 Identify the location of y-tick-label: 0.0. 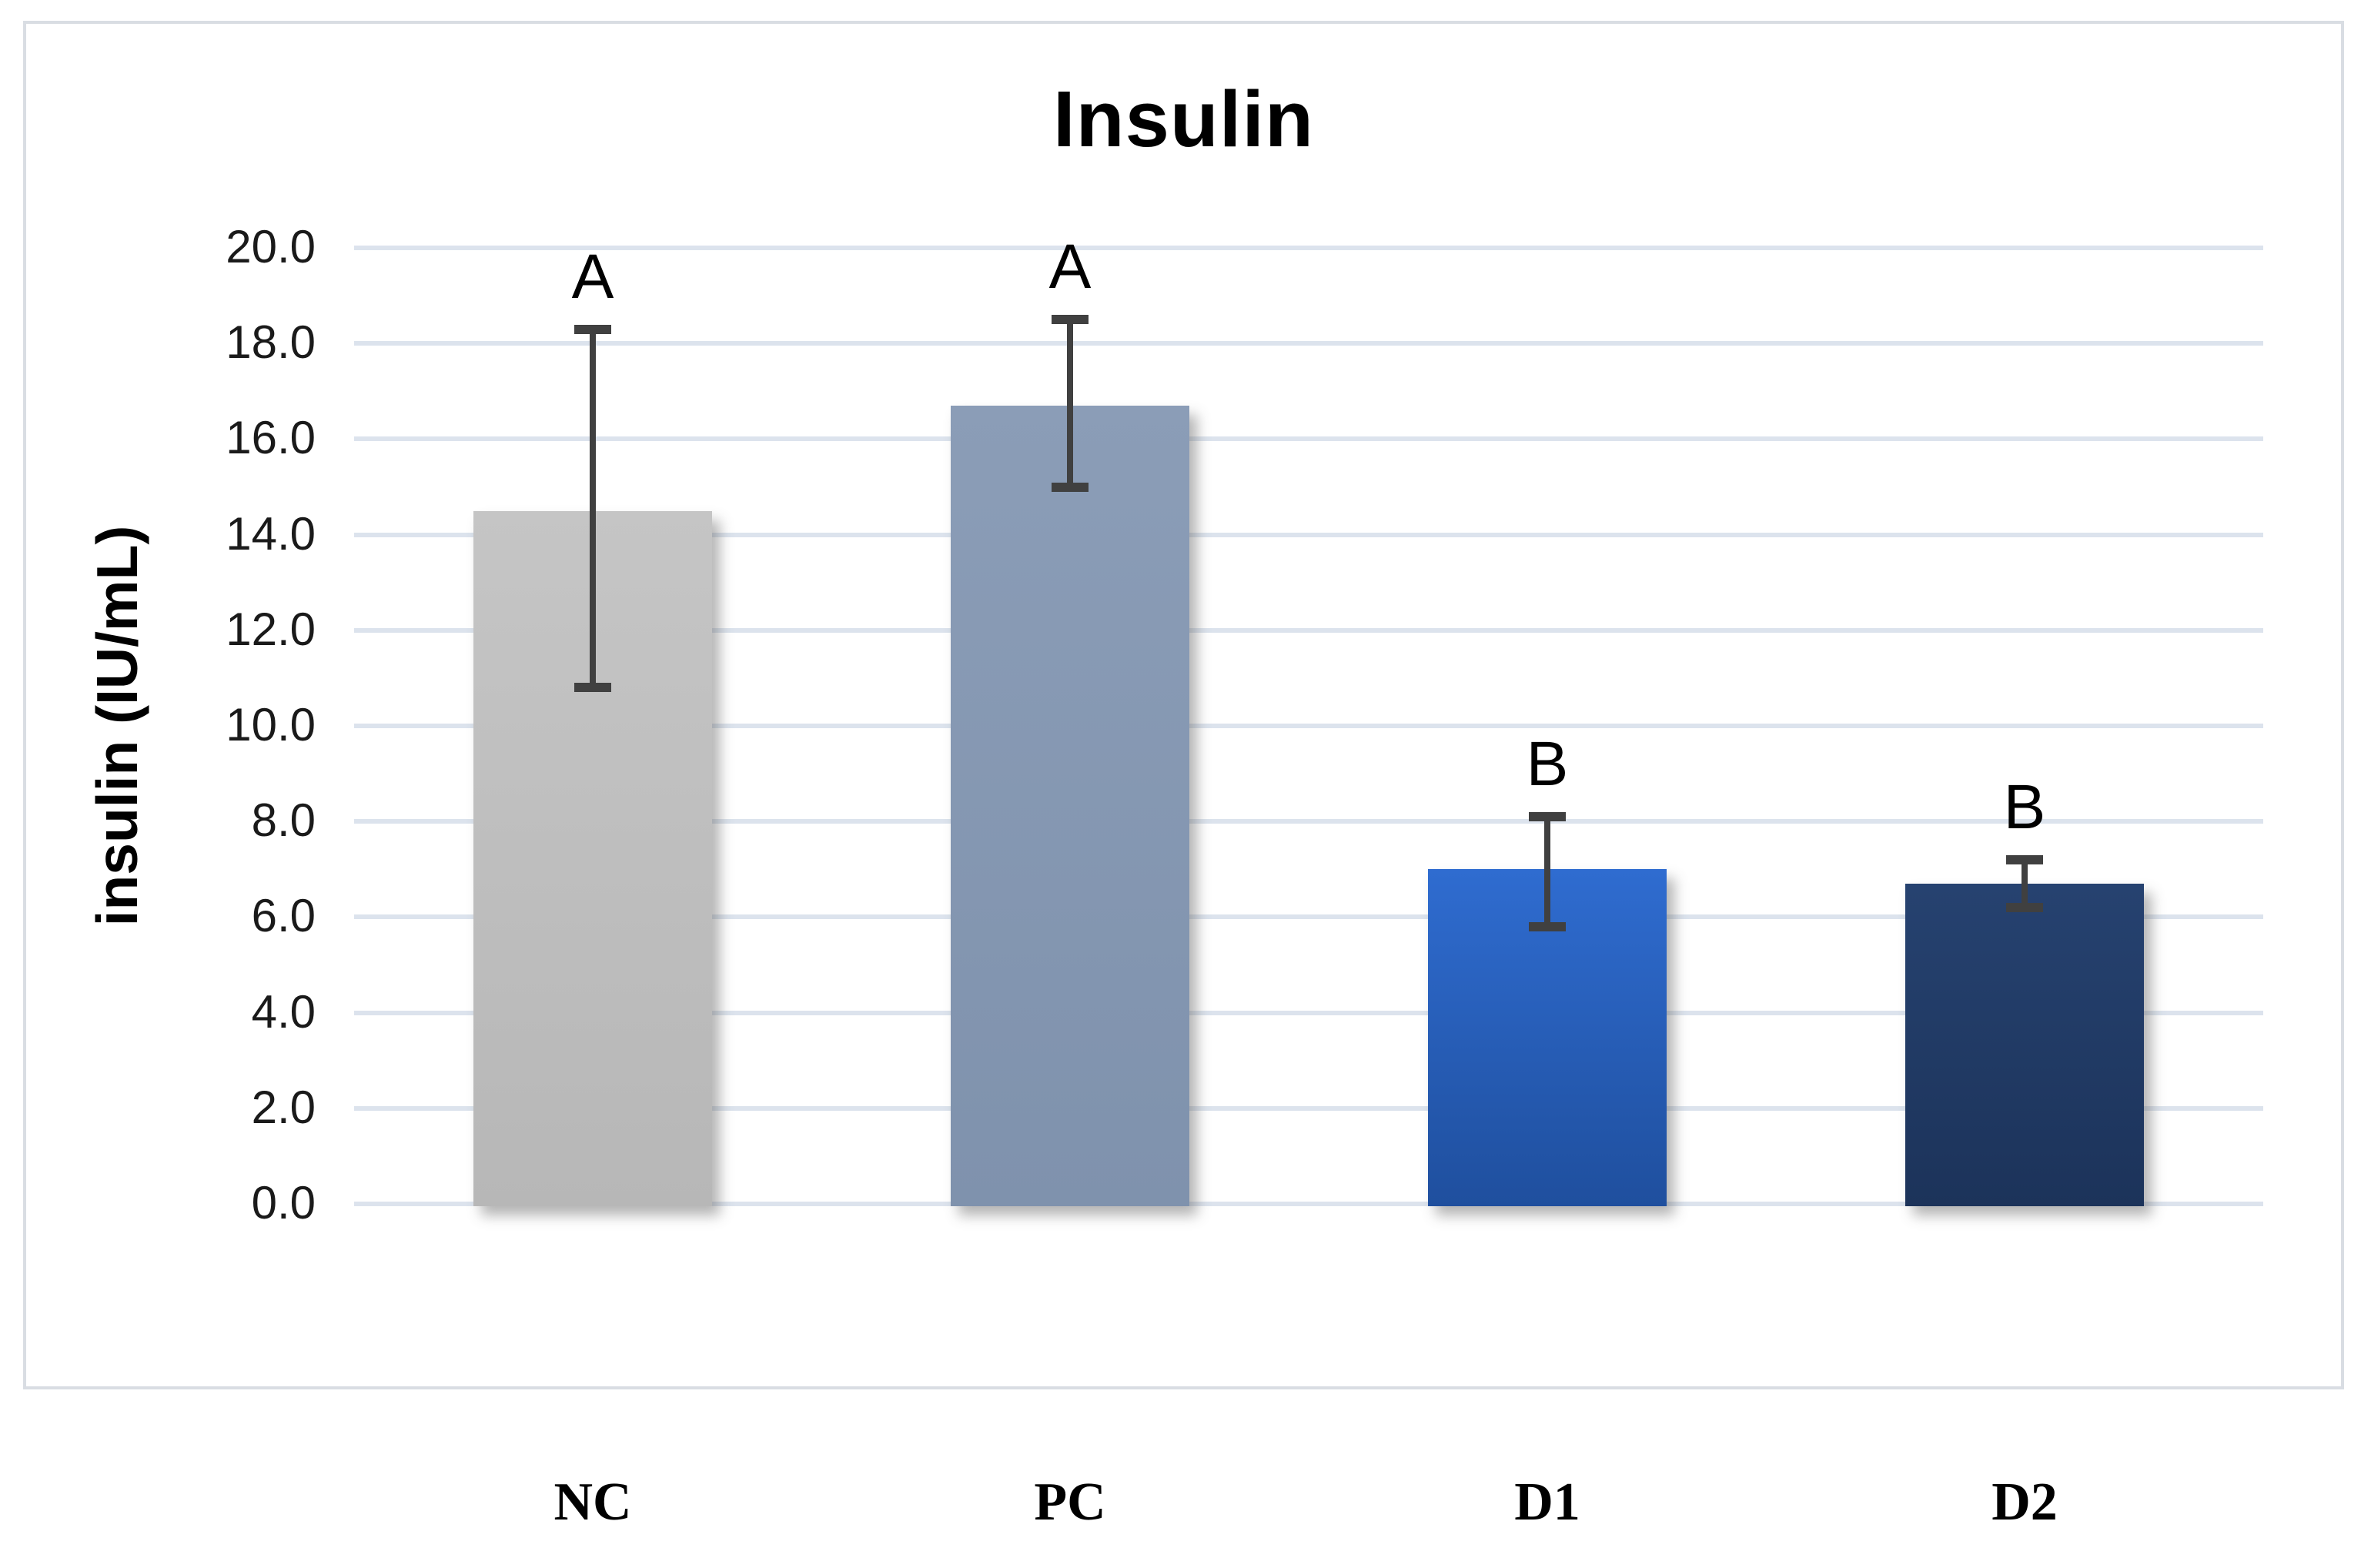
(283, 1203).